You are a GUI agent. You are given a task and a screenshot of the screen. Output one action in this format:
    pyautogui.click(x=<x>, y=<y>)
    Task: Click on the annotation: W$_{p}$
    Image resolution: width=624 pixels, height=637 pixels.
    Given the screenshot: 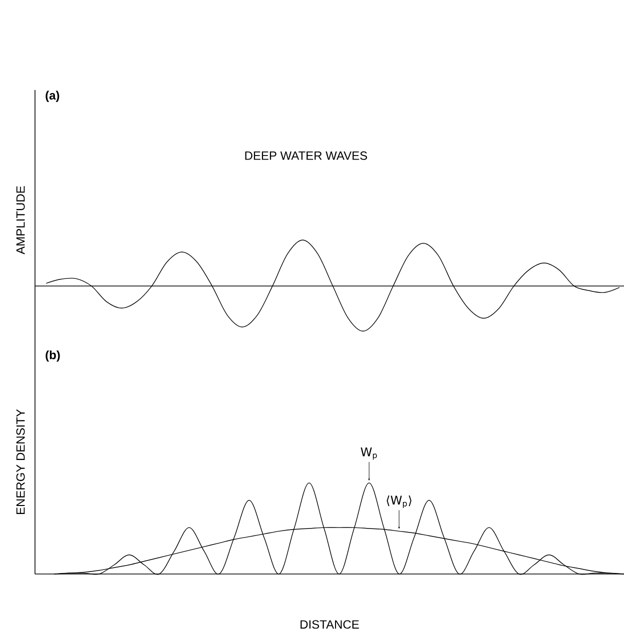 What is the action you would take?
    pyautogui.click(x=368, y=454)
    